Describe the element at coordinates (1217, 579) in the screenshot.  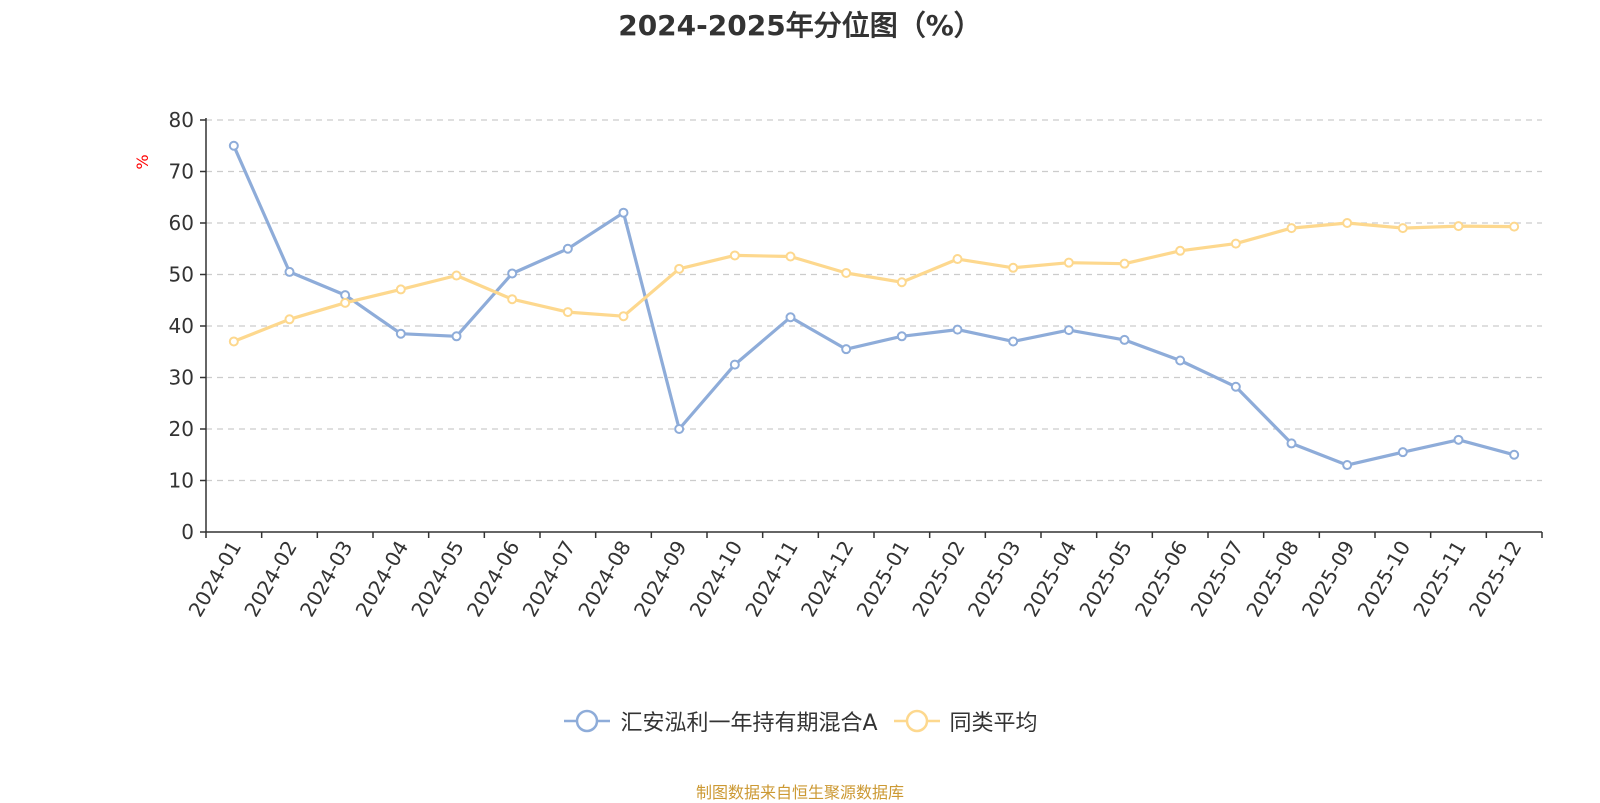
I see `x-tick-label: 2025-07` at that location.